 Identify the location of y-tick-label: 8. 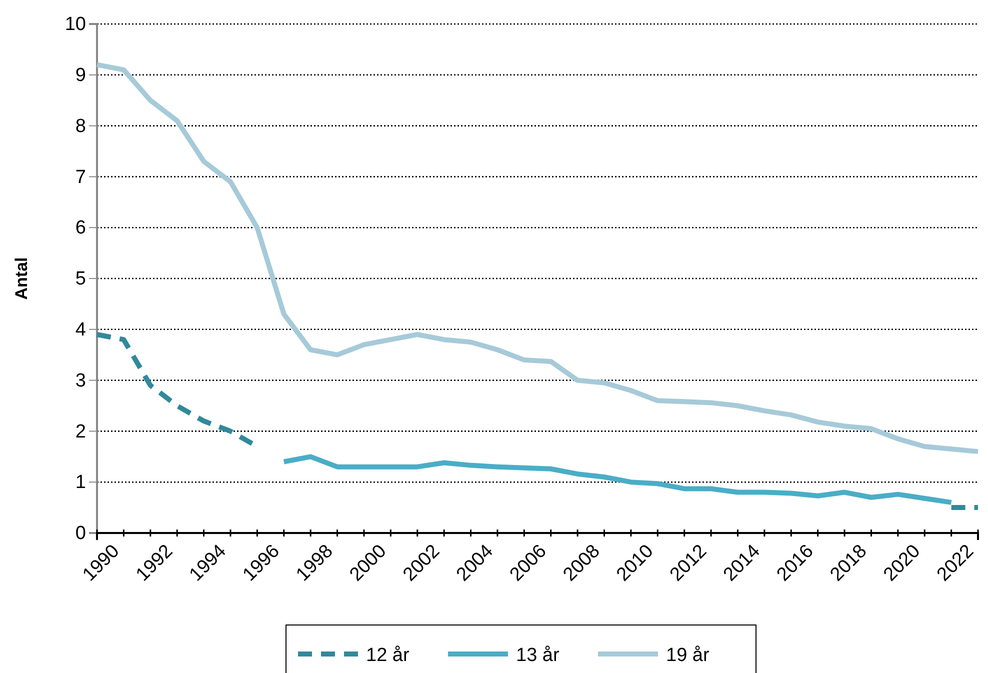
(80, 126).